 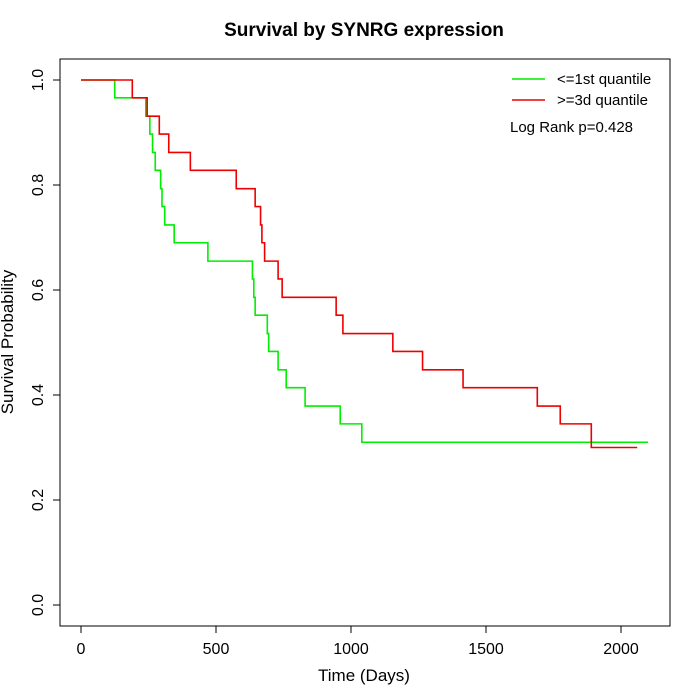 I want to click on y-tick-label: 0.6, so click(x=38, y=290).